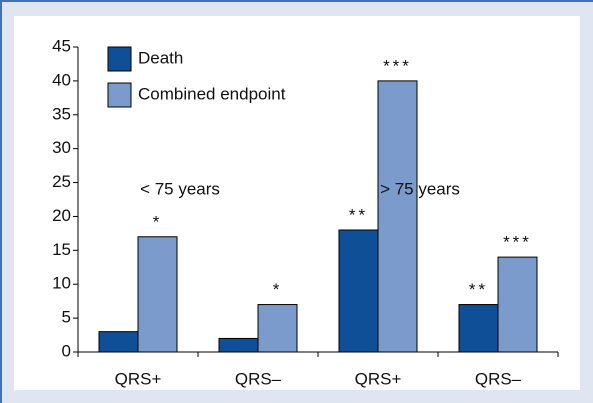  Describe the element at coordinates (61, 181) in the screenshot. I see `y-tick-label: 25` at that location.